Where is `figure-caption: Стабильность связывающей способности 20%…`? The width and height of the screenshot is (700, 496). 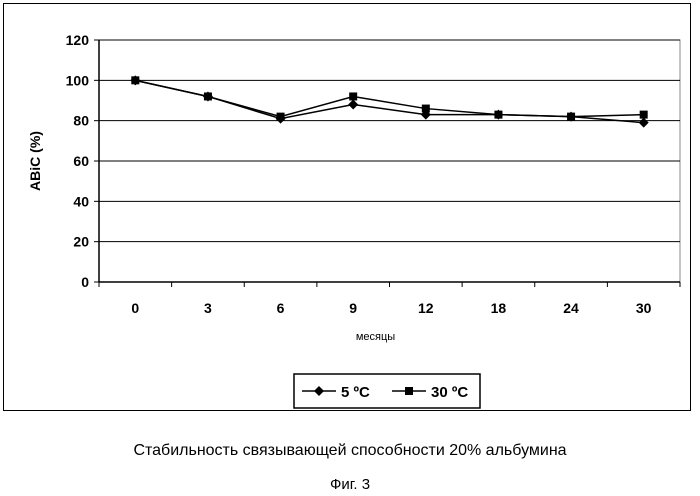
figure-caption: Стабильность связывающей способности 20%… is located at coordinates (350, 451).